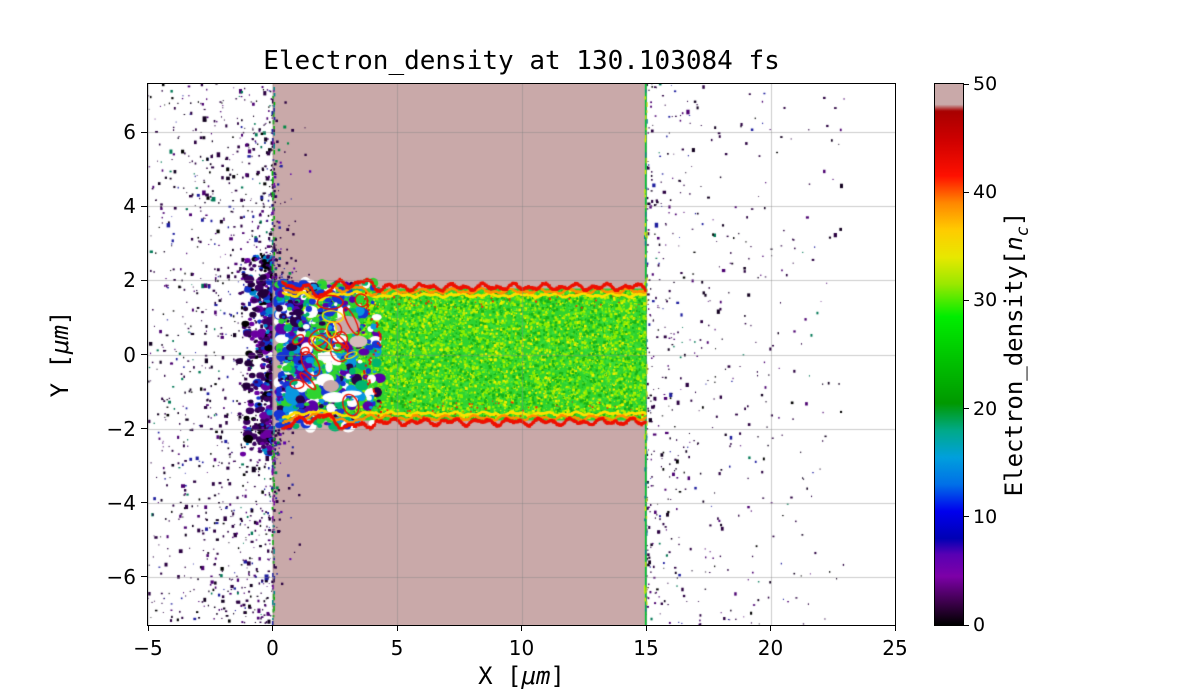 The width and height of the screenshot is (1200, 700). What do you see at coordinates (129, 354) in the screenshot?
I see `y-tick-label: 0` at bounding box center [129, 354].